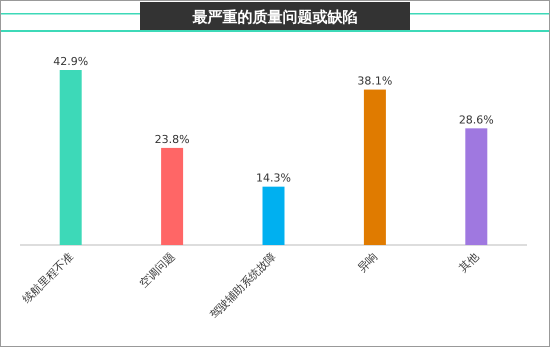 The width and height of the screenshot is (550, 347). What do you see at coordinates (374, 81) in the screenshot?
I see `data-label: 38.1%` at bounding box center [374, 81].